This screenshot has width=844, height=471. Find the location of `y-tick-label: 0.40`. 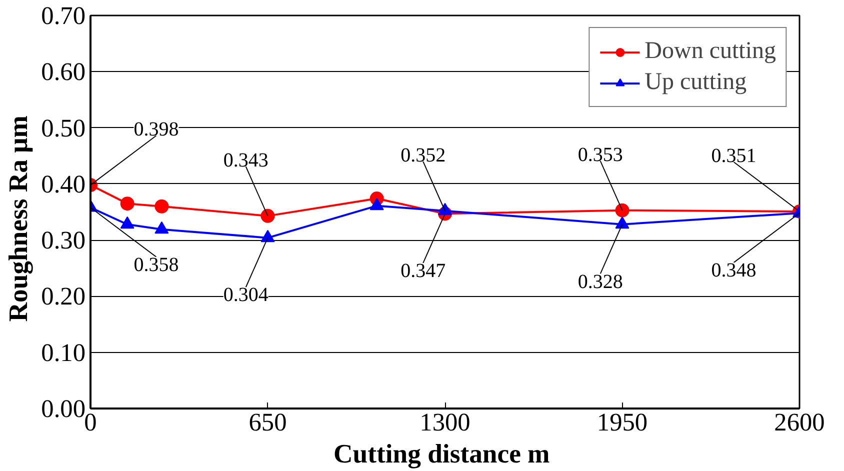

y-tick-label: 0.40 is located at coordinates (63, 184).